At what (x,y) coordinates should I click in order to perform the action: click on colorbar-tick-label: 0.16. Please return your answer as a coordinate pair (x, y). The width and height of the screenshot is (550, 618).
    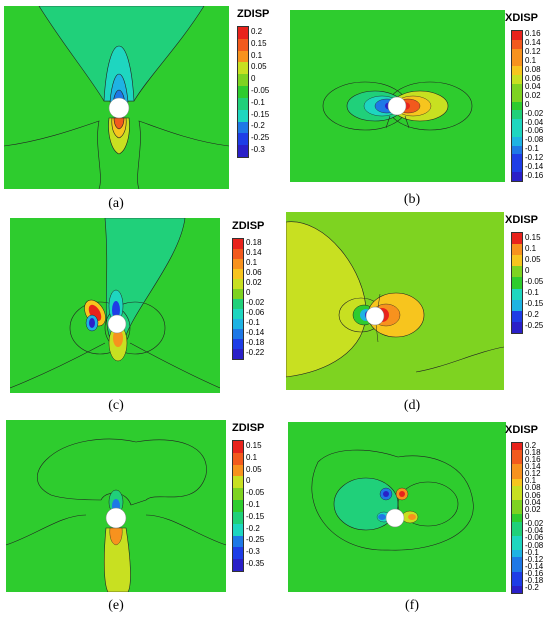
    Looking at the image, I should click on (533, 459).